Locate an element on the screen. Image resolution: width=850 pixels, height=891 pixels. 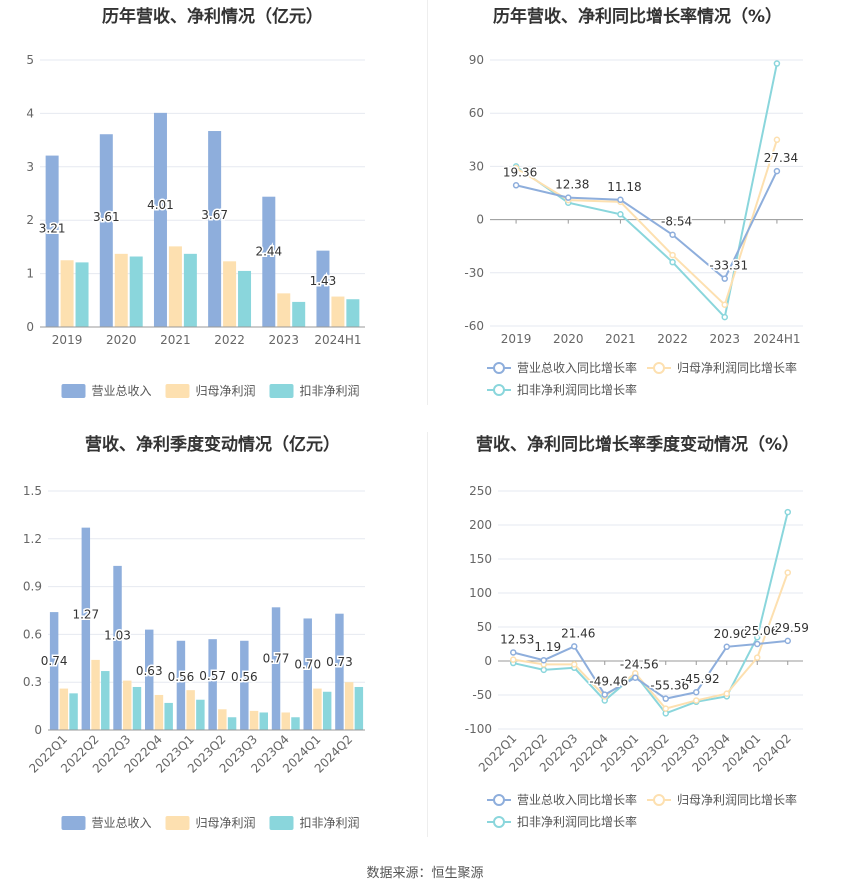
legend-label: 营业总收入同比增长率 is located at coordinates (577, 799).